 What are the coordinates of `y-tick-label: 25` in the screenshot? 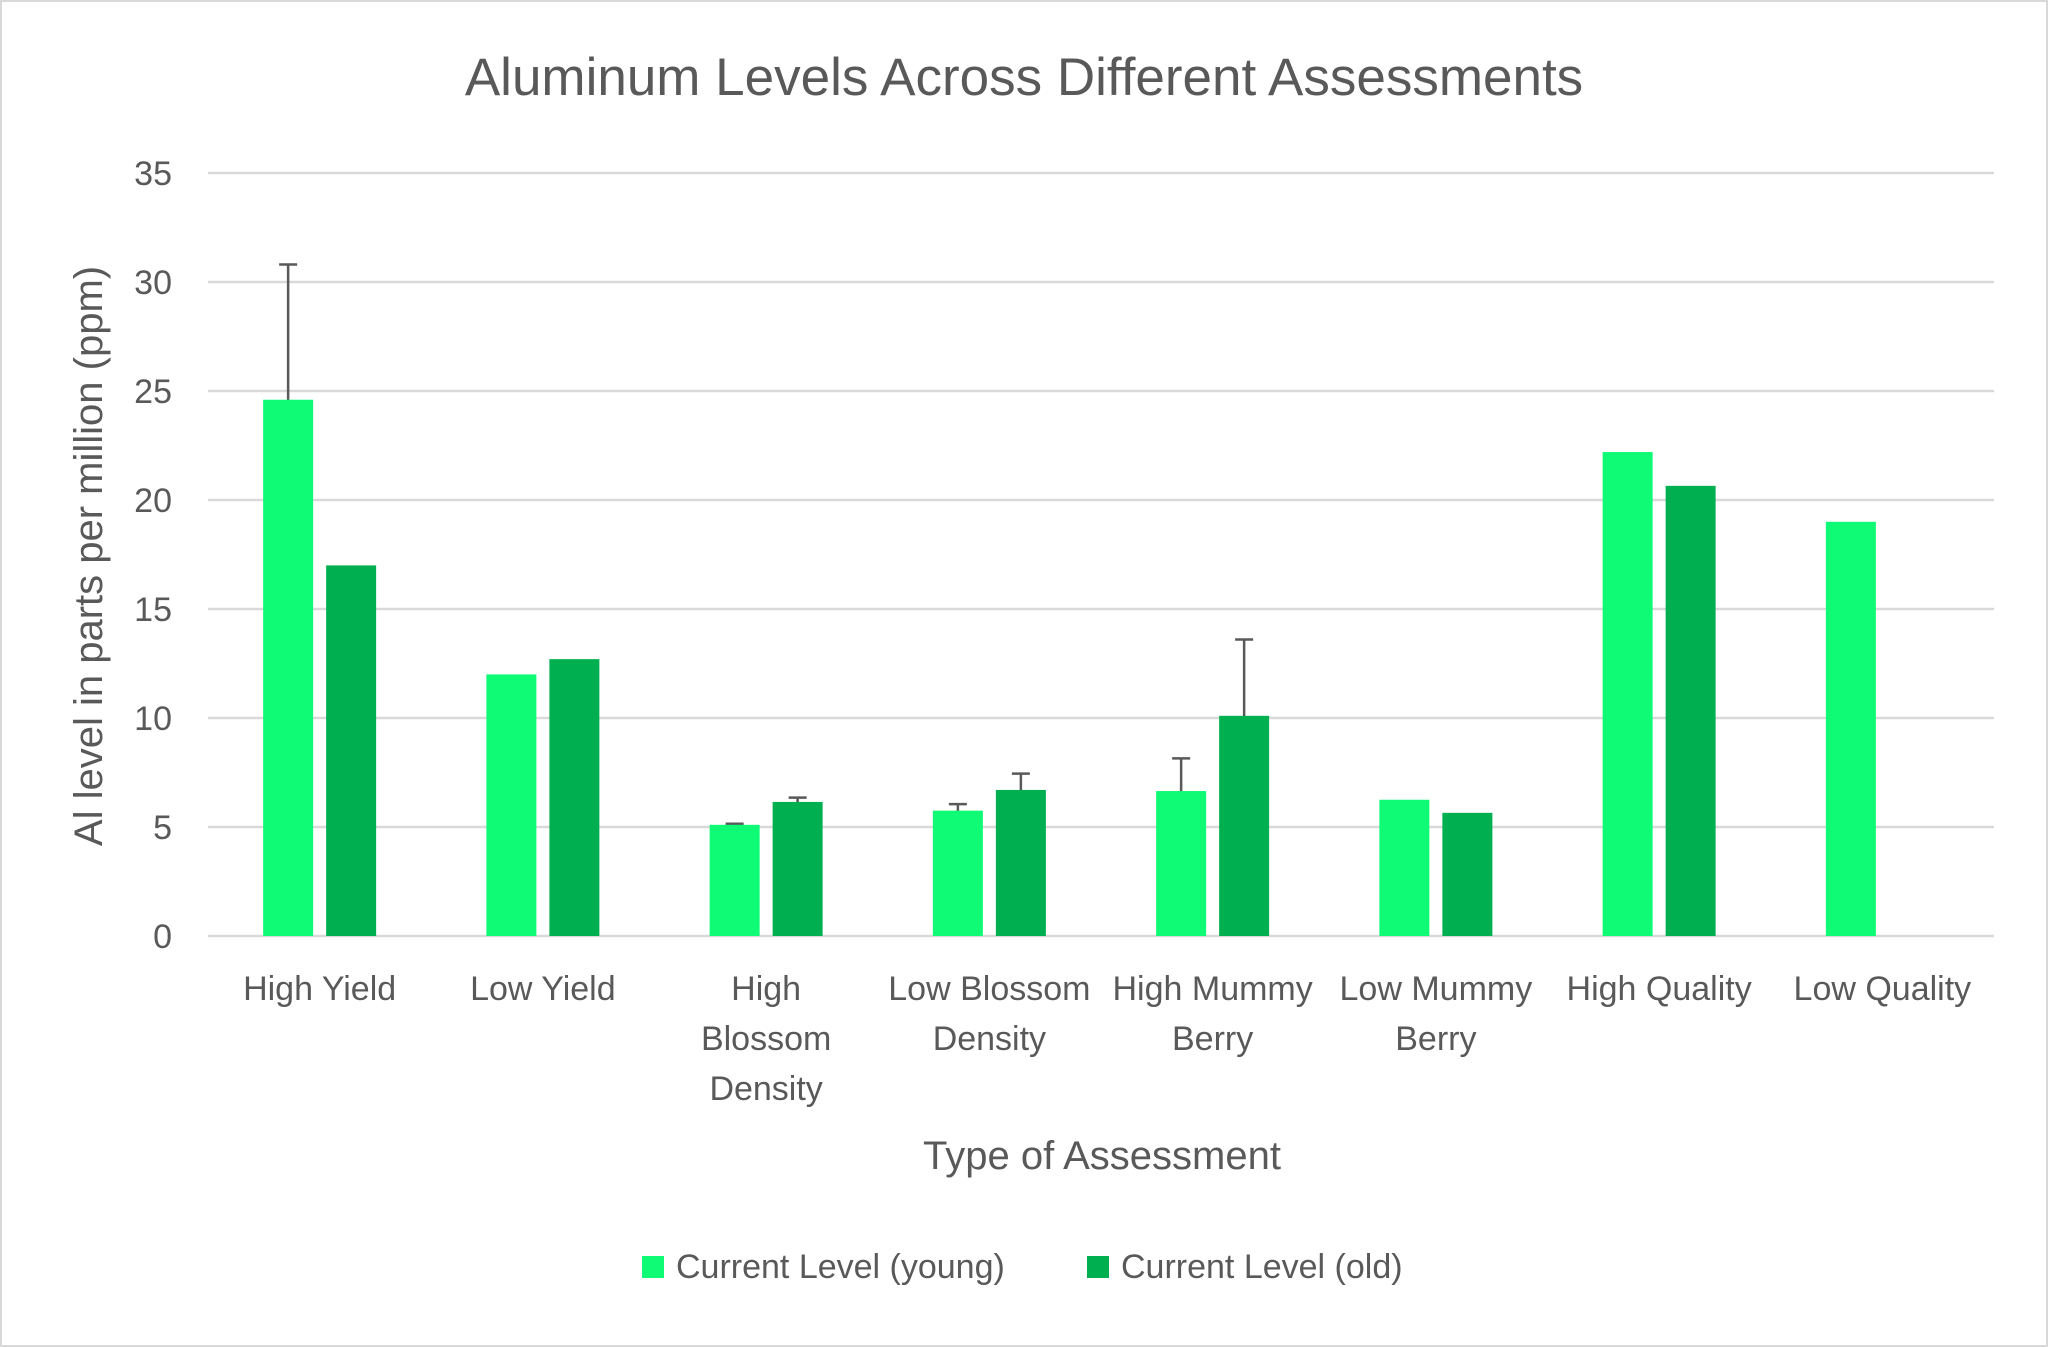 It's located at (153, 392).